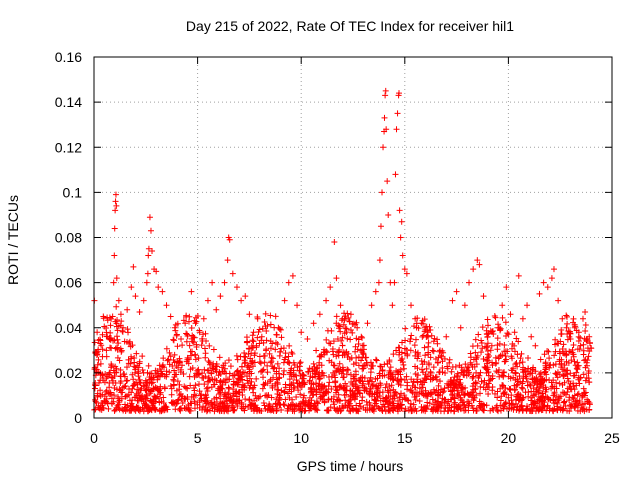 This screenshot has width=640, height=480. I want to click on x-tick-label: 25, so click(612, 438).